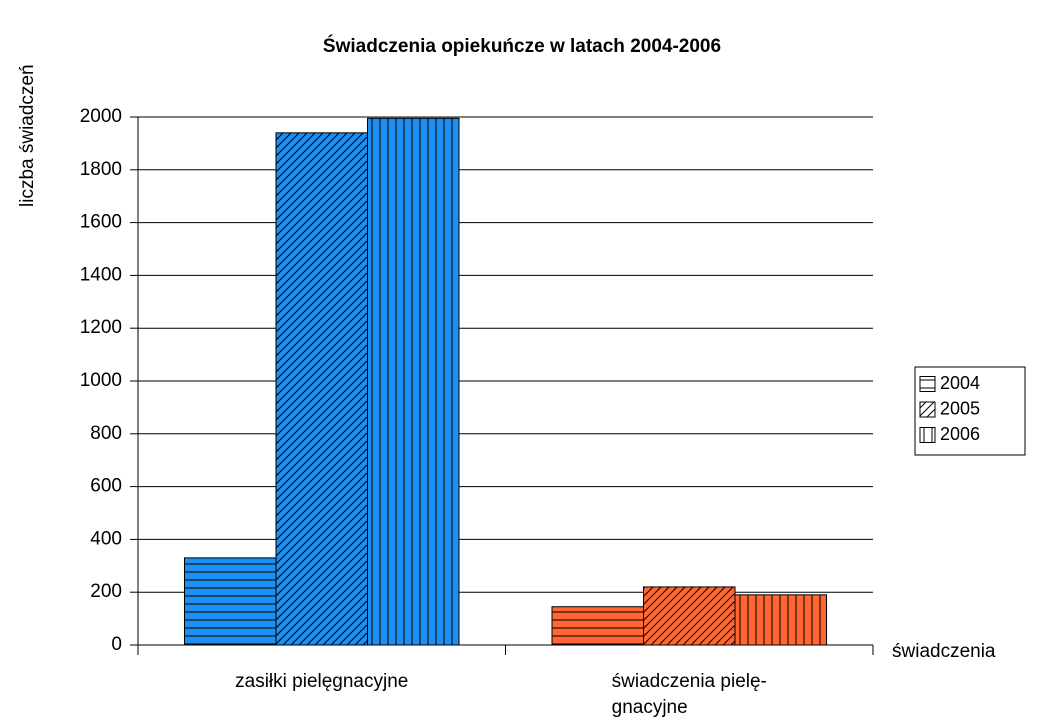 This screenshot has height=722, width=1040. I want to click on y-tick-label: 1200, so click(101, 327).